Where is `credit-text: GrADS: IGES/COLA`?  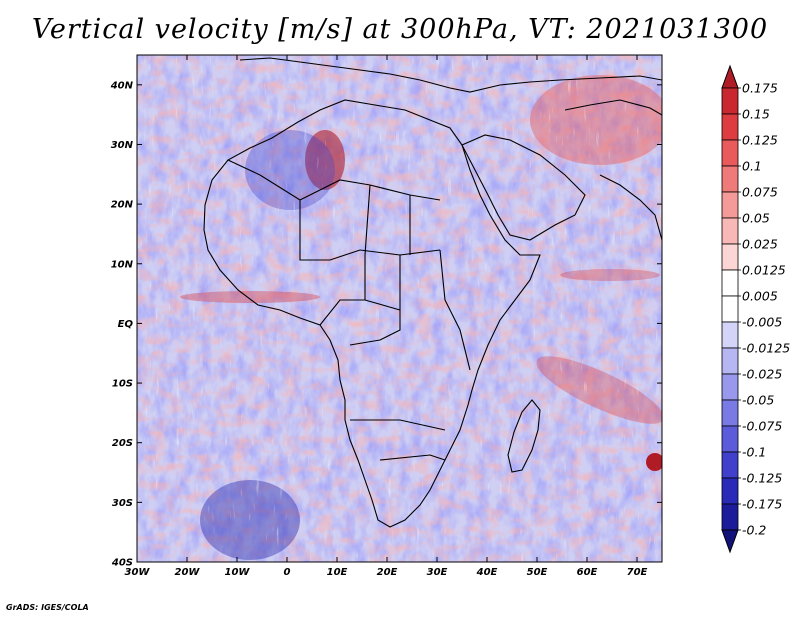
credit-text: GrADS: IGES/COLA is located at coordinates (47, 607).